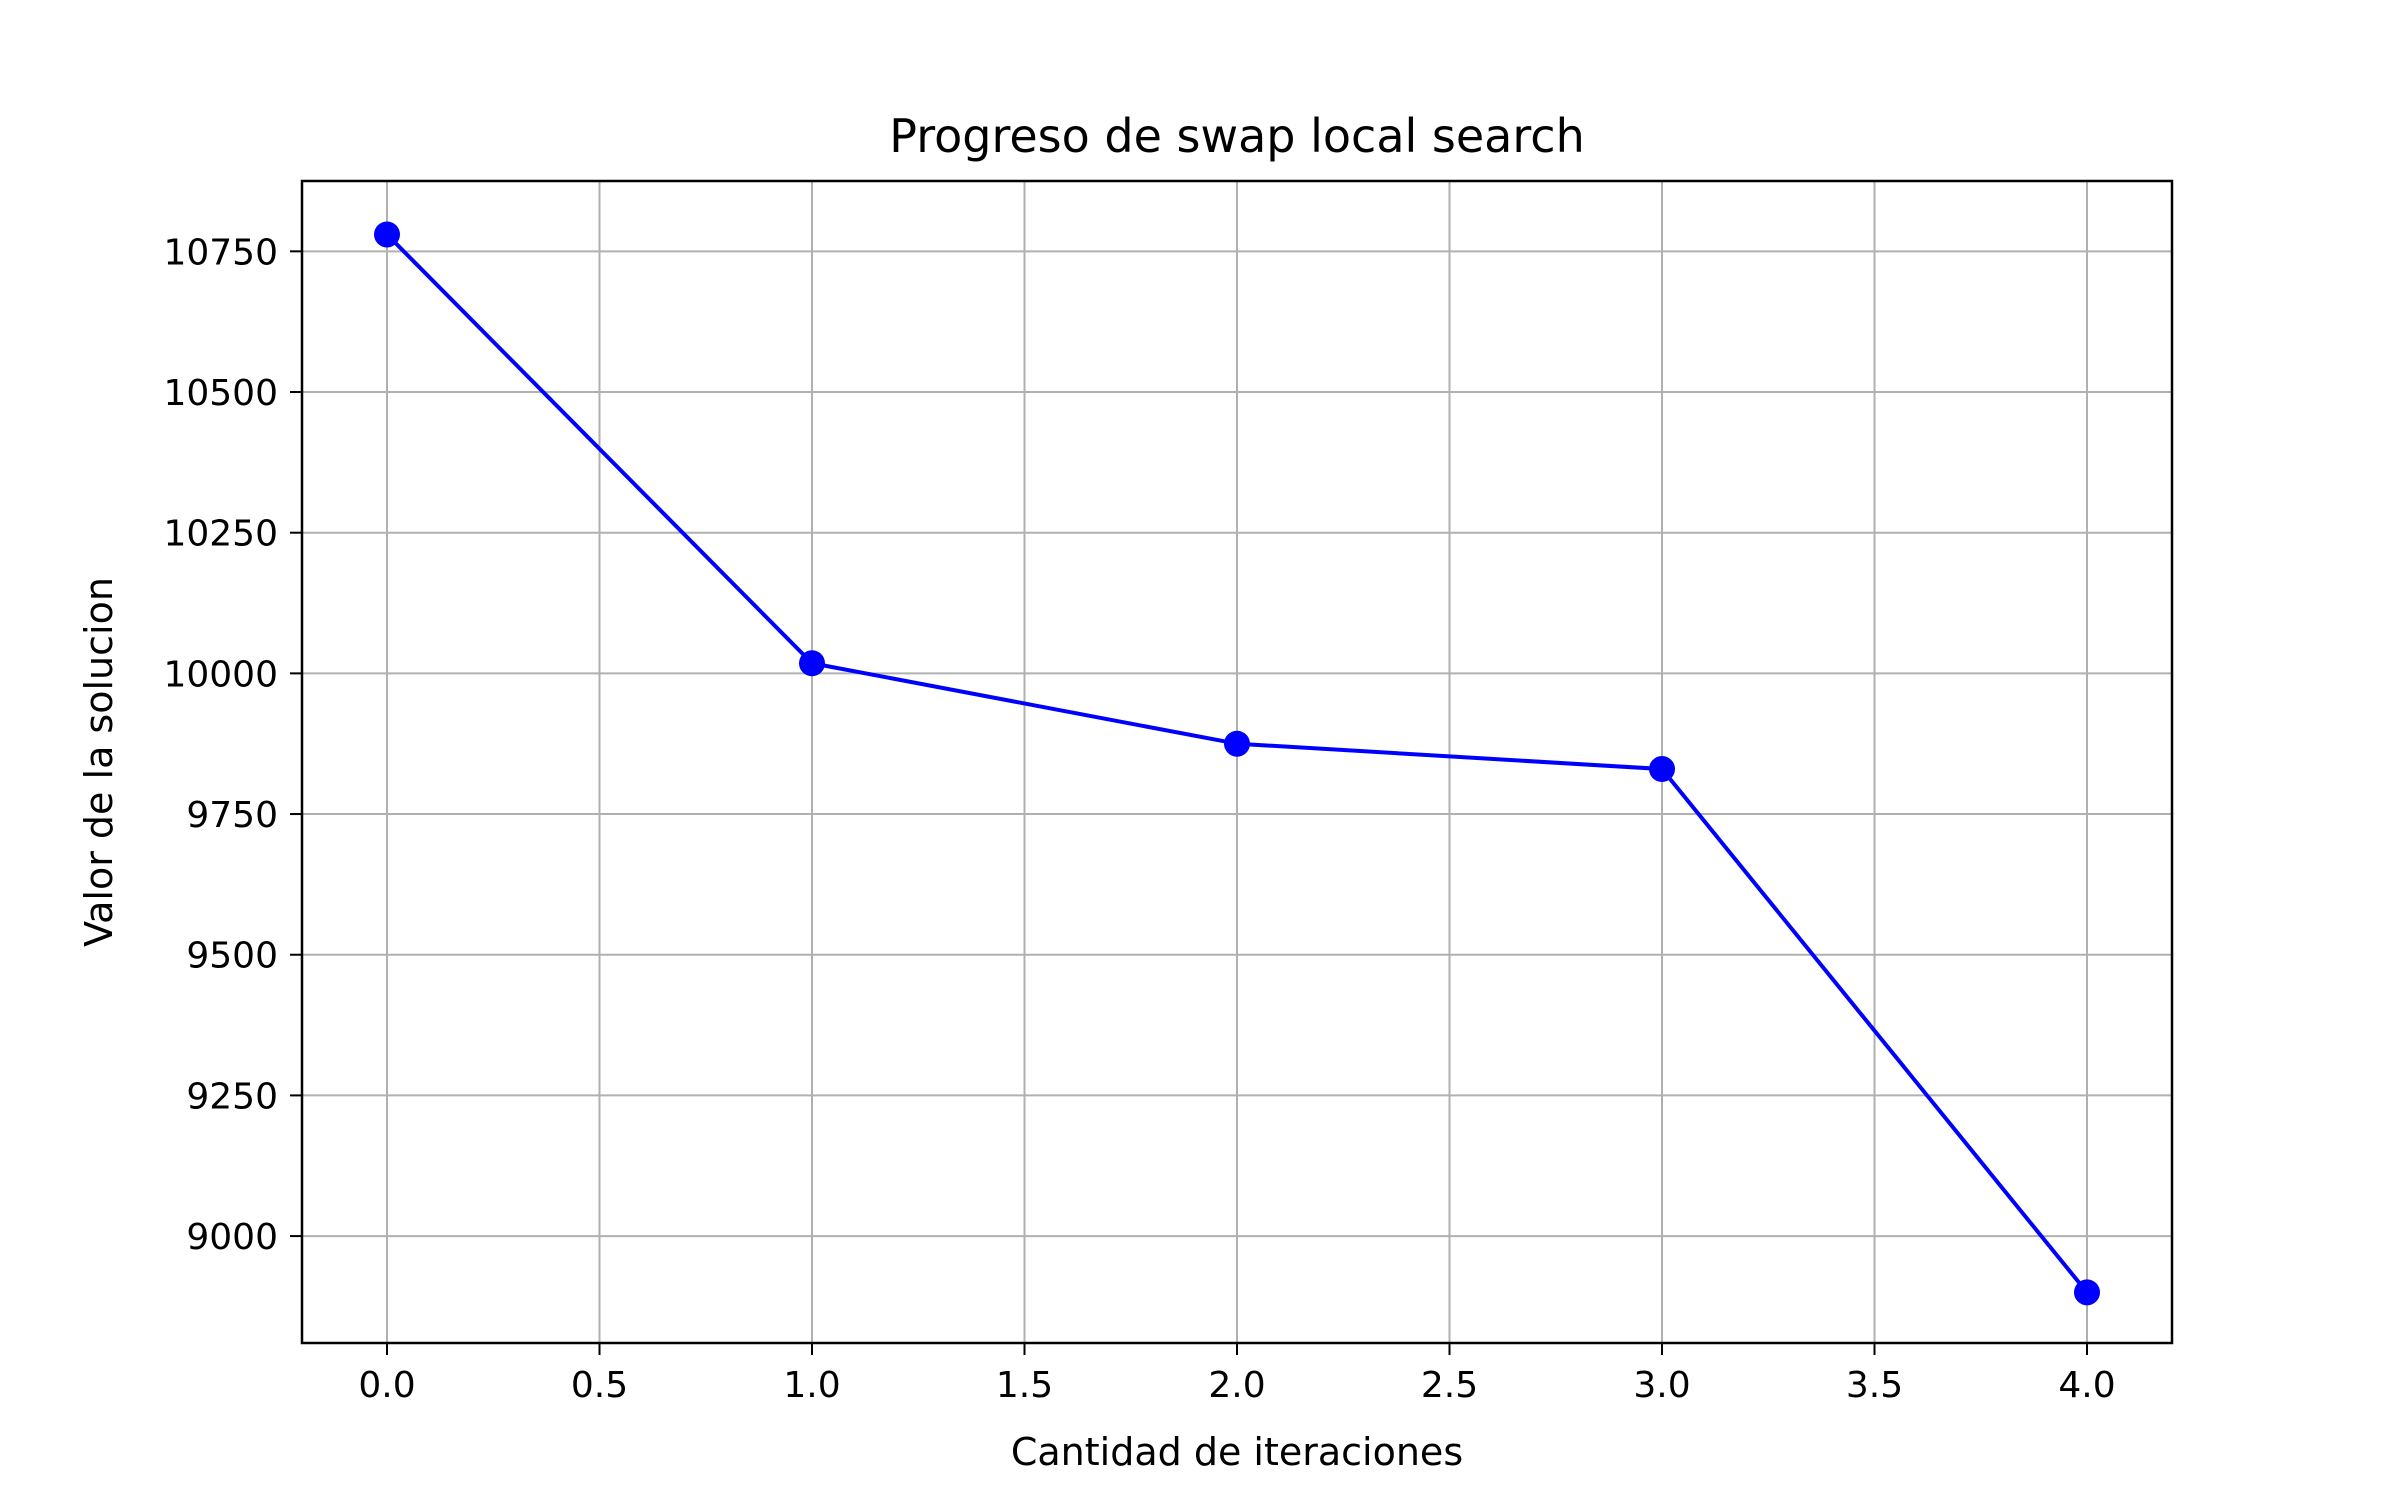 The width and height of the screenshot is (2400, 1505). Describe the element at coordinates (232, 956) in the screenshot. I see `y-tick-label: 9500` at that location.